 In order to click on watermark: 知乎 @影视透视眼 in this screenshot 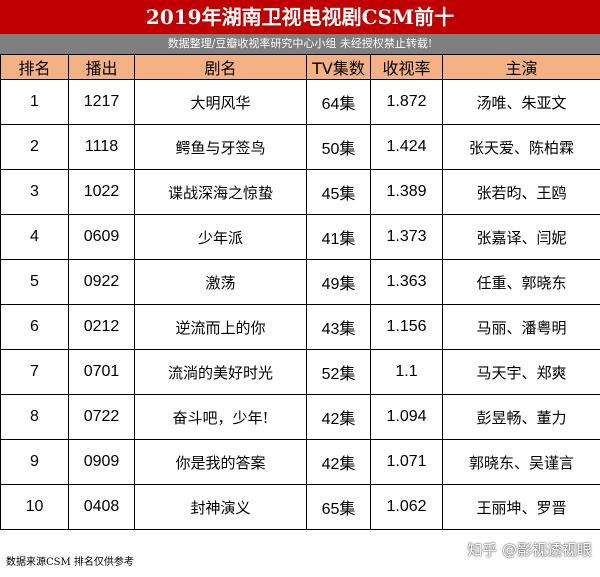, I will do `click(529, 550)`.